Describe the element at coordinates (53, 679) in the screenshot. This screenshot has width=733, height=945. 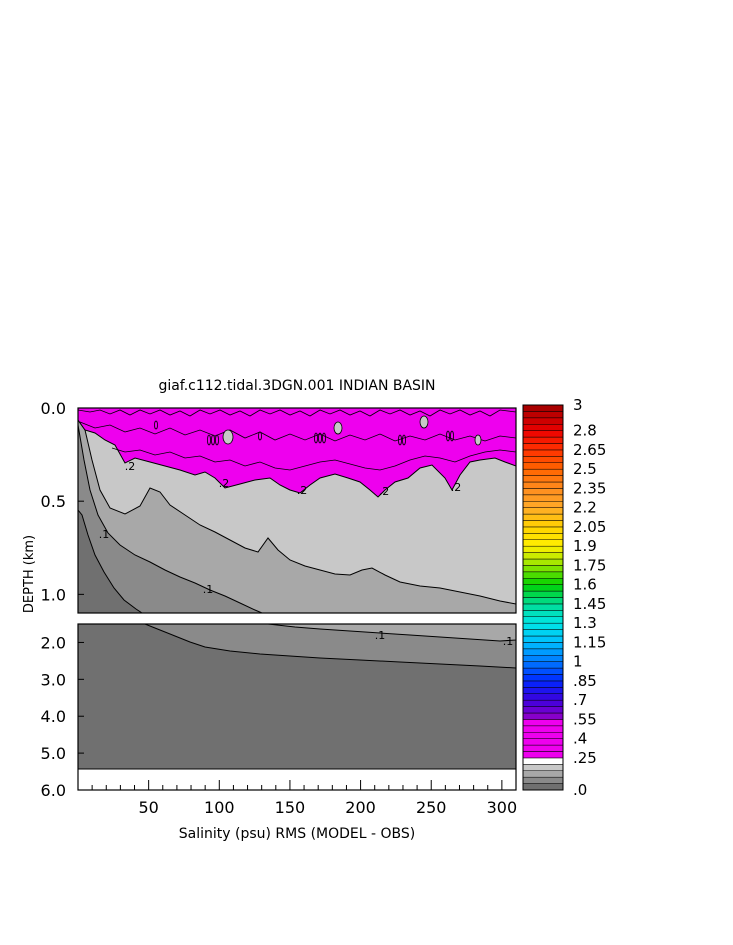
I see `y-tick-label-lower: 3.0` at that location.